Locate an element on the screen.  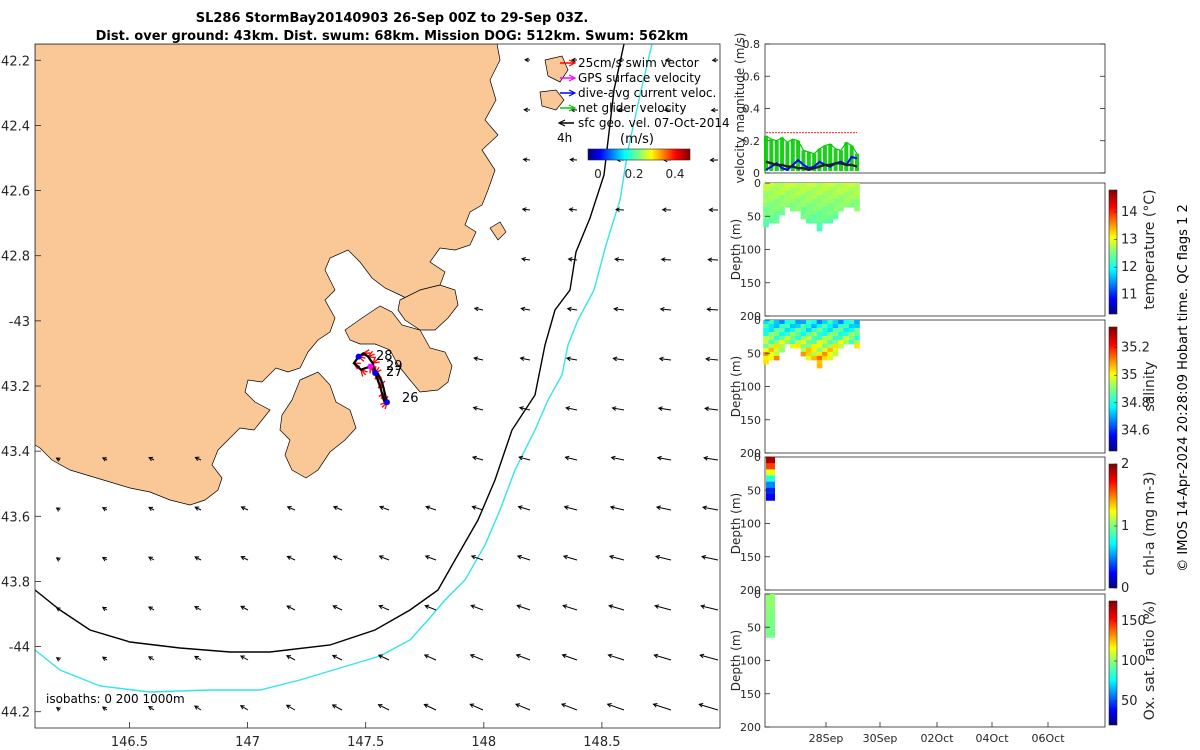
map-xtick-label: 147 is located at coordinates (247, 742).